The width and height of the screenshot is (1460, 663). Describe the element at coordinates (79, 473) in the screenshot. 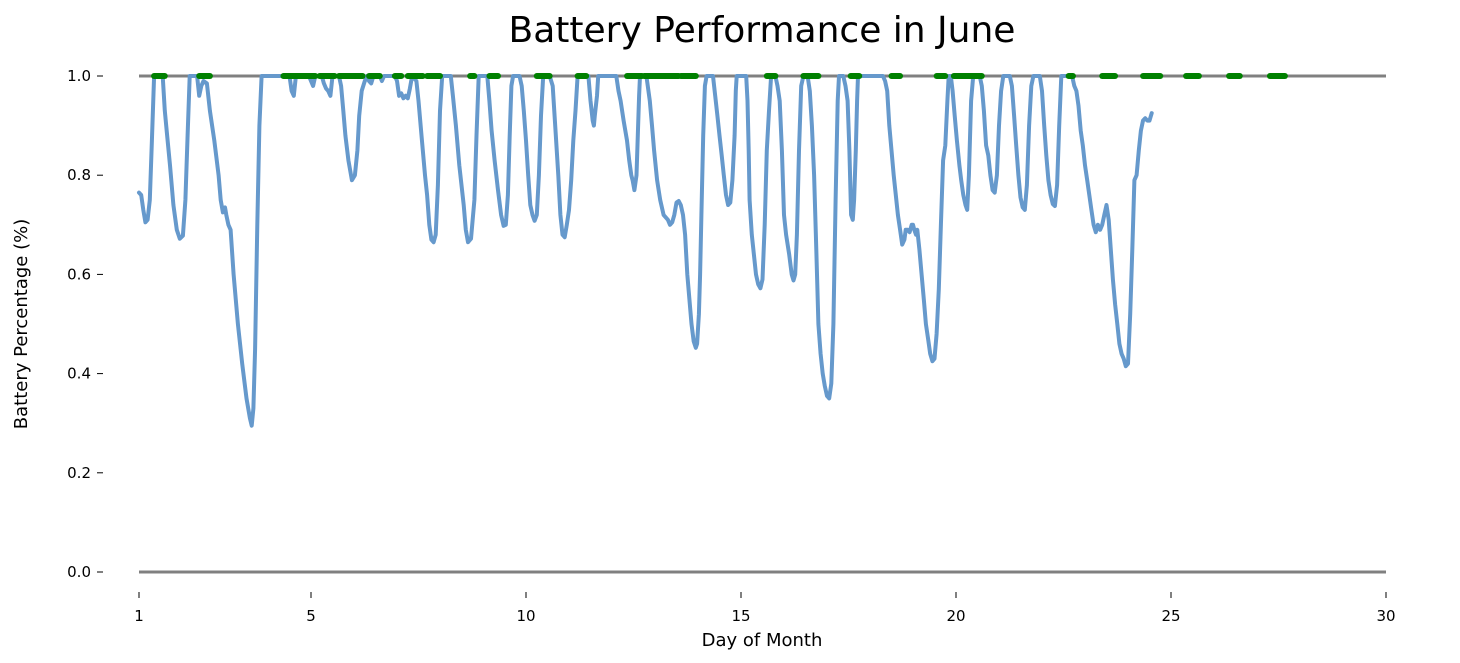

I see `y-tick-label: 0.2` at that location.